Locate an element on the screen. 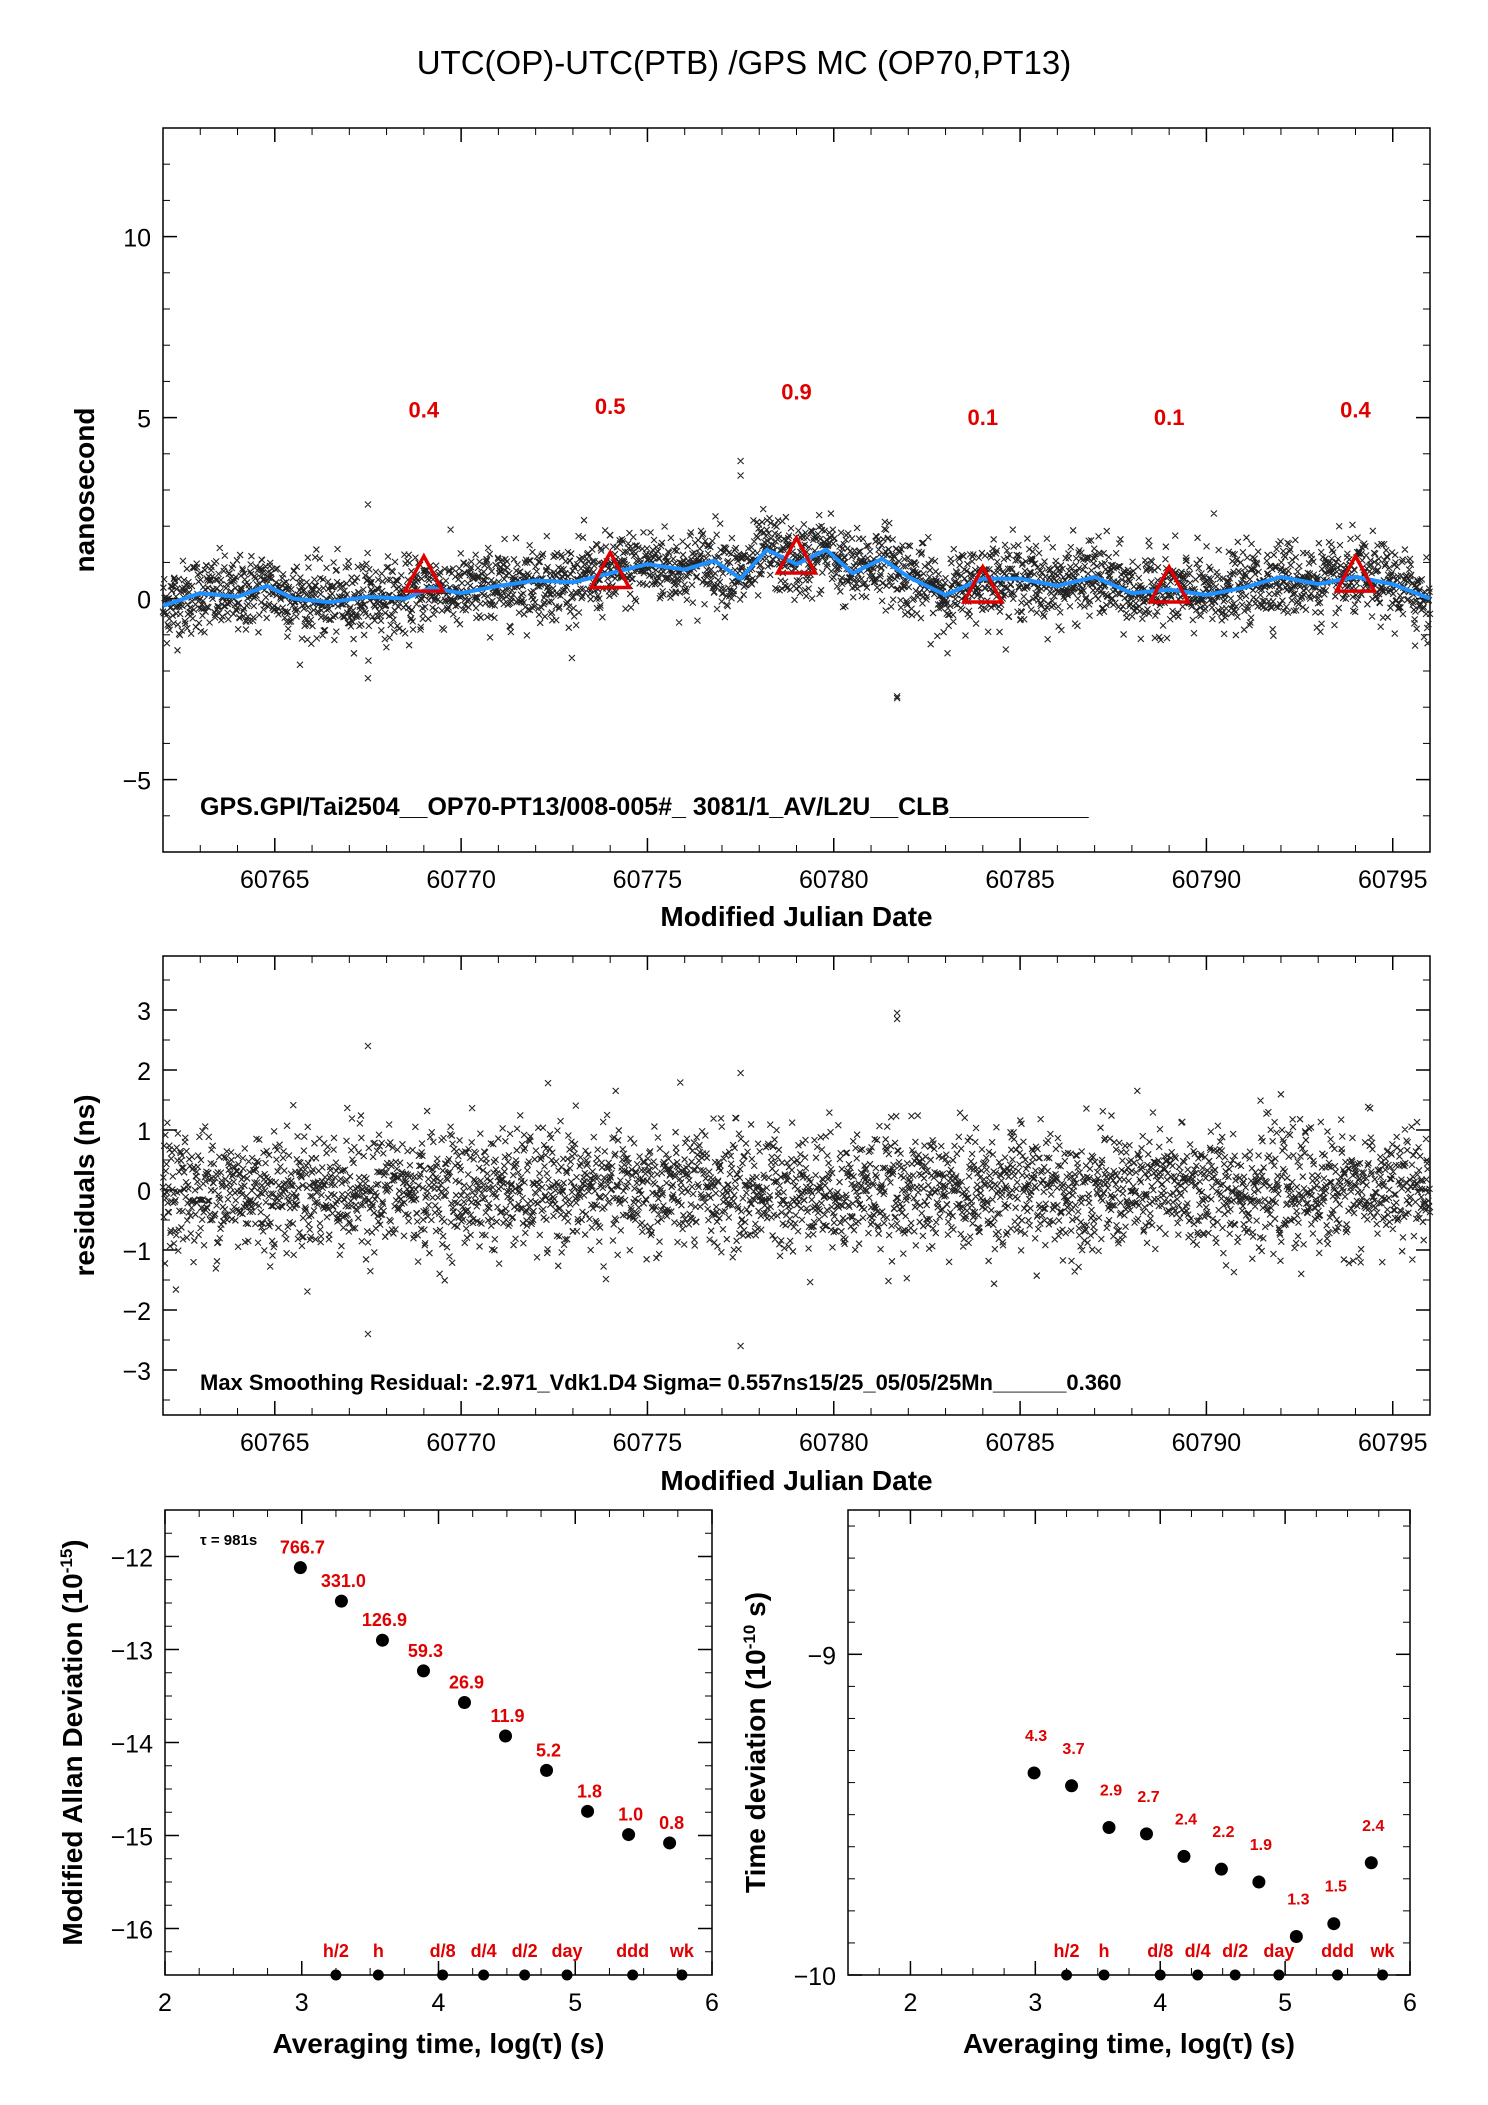 The height and width of the screenshot is (2105, 1488). y-tick-label: 5 is located at coordinates (144, 420).